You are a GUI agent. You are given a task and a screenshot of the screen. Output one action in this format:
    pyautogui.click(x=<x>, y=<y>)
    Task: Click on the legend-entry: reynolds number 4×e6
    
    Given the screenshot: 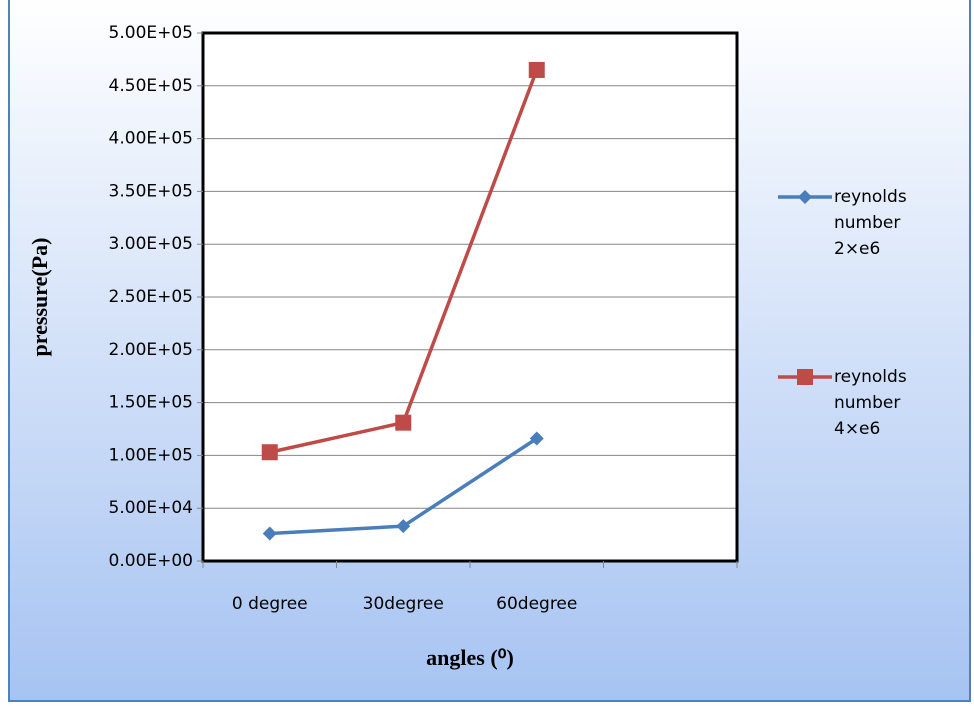 What is the action you would take?
    pyautogui.click(x=870, y=403)
    